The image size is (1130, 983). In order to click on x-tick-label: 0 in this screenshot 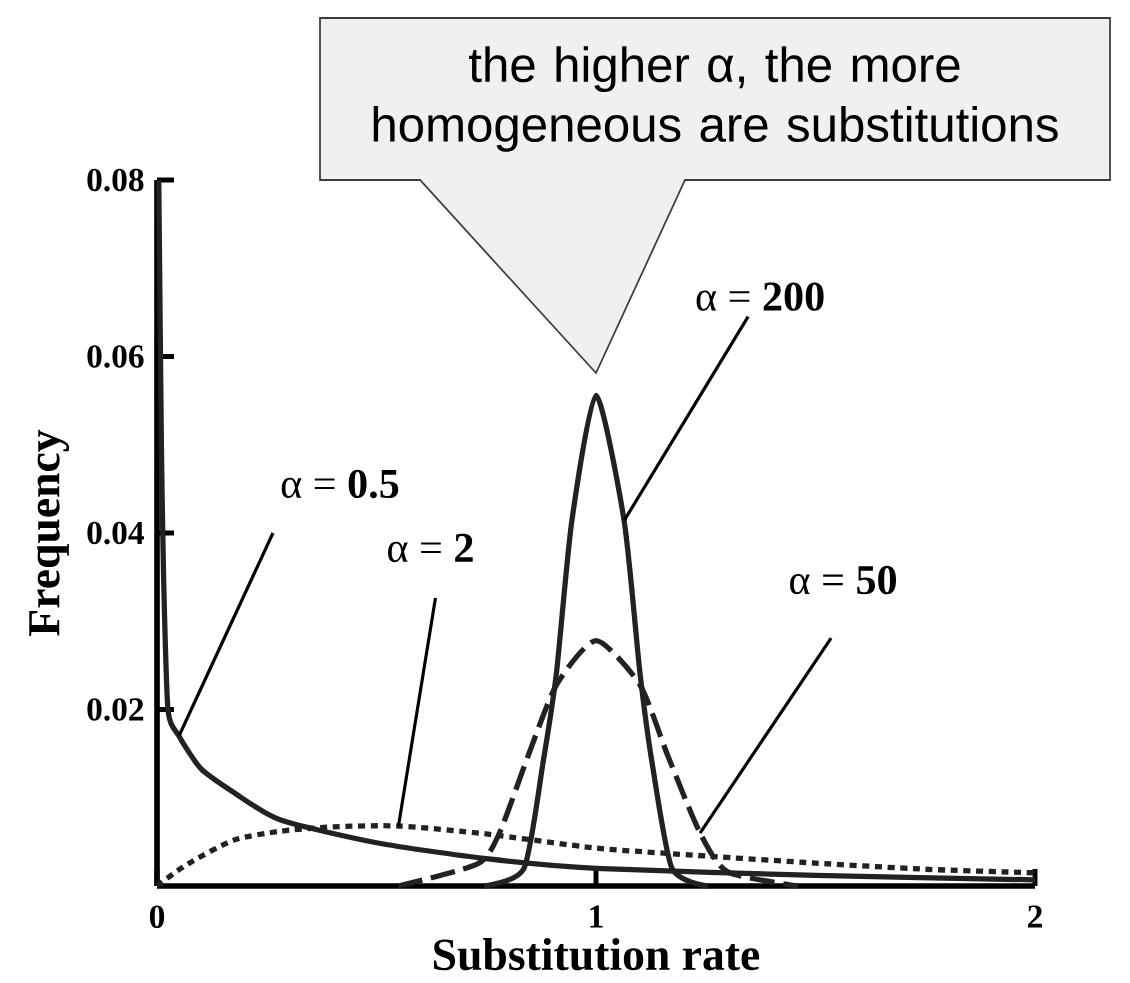, I will do `click(157, 916)`.